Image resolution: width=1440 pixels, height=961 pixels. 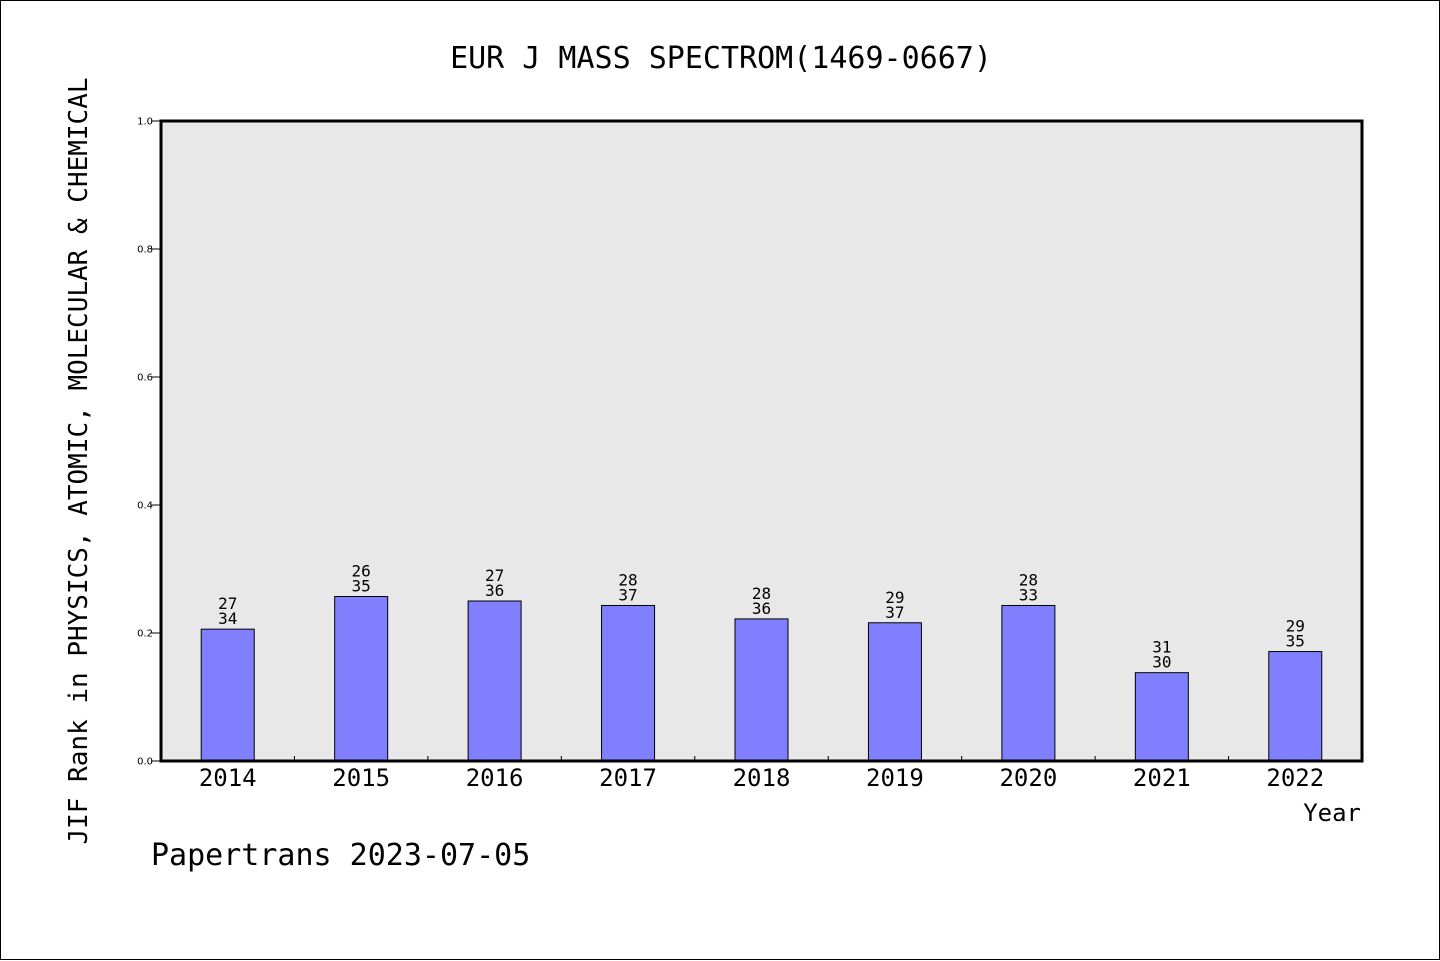 I want to click on x-tick-label: 2019, so click(x=895, y=778).